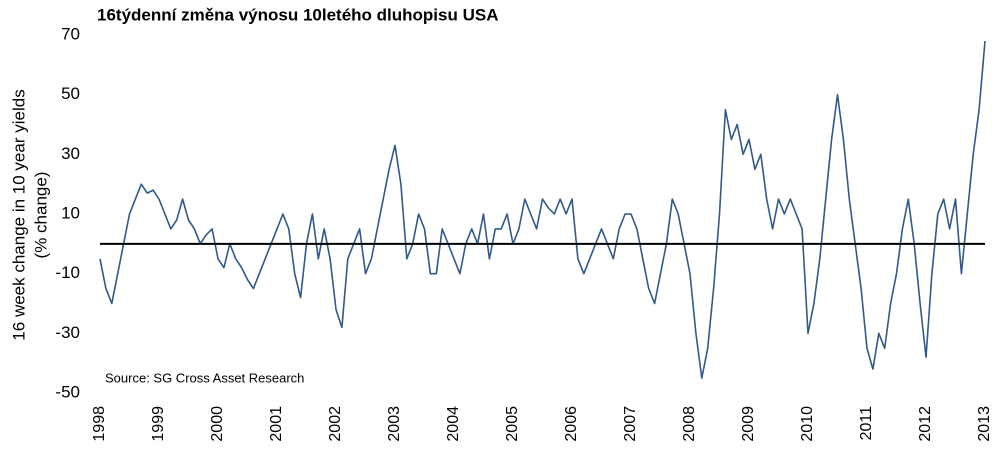 This screenshot has height=457, width=998. What do you see at coordinates (689, 424) in the screenshot?
I see `x-tick-label: 2008` at bounding box center [689, 424].